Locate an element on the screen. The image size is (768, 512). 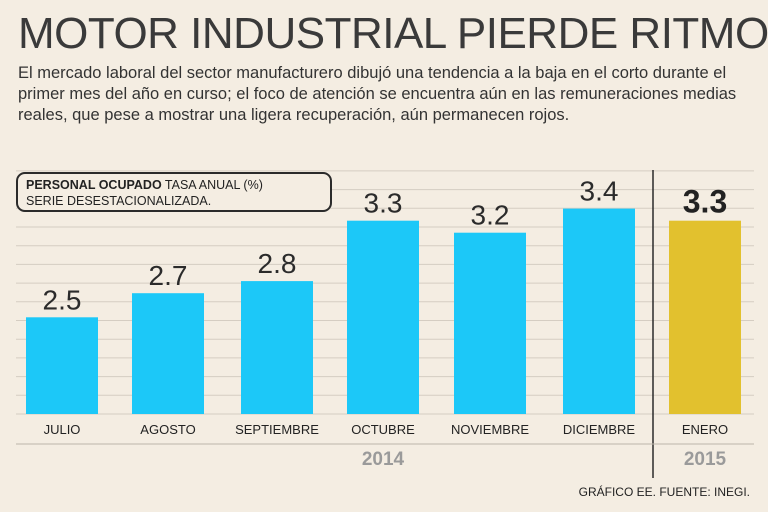
category-label-enero: ENERO is located at coordinates (705, 429).